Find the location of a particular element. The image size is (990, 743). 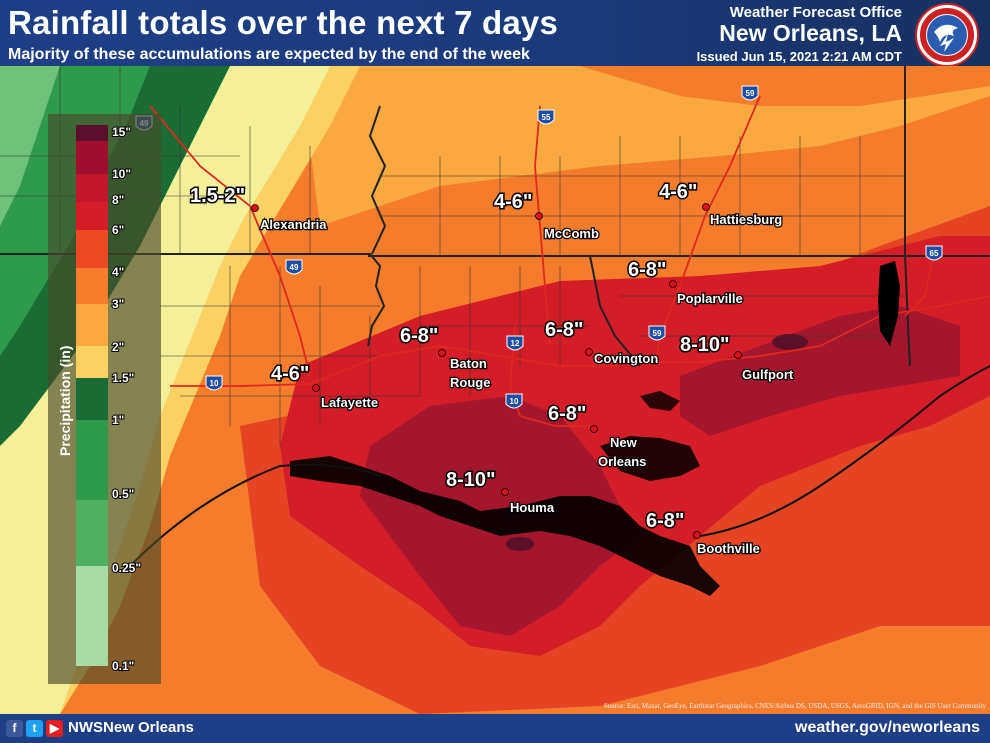

city-label-lafayette: Lafayette is located at coordinates (349, 402).